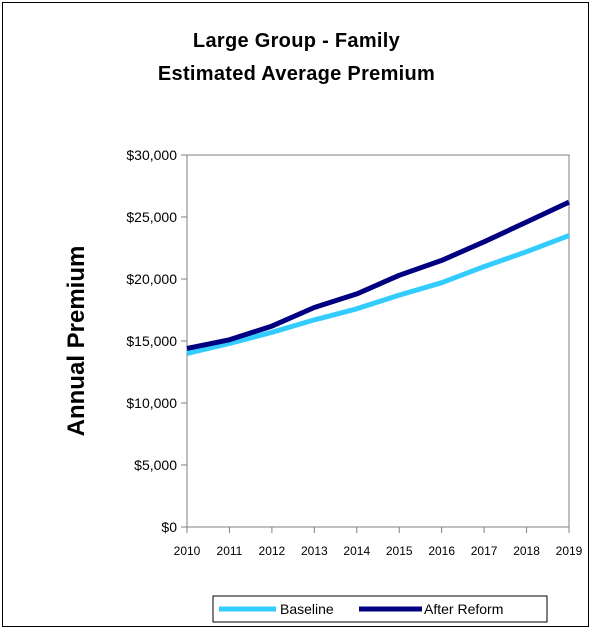  What do you see at coordinates (151, 403) in the screenshot?
I see `y-tick-label: $10,000` at bounding box center [151, 403].